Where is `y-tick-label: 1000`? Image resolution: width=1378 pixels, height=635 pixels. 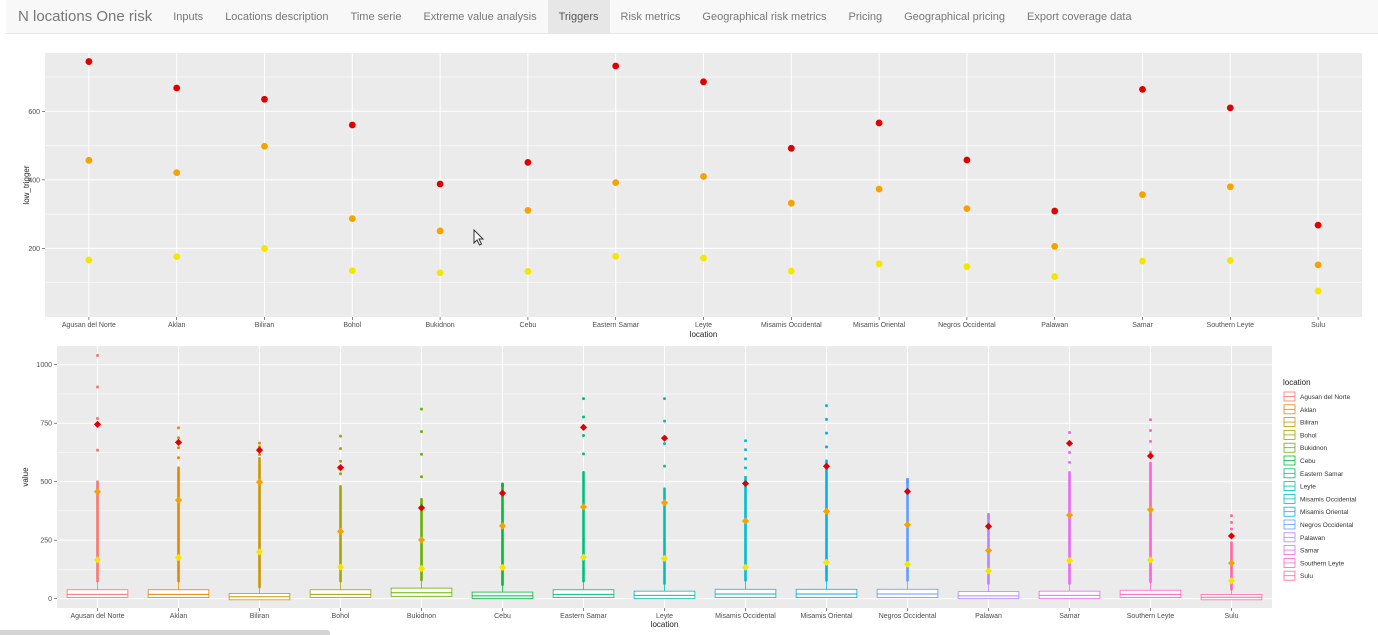 y-tick-label: 1000 is located at coordinates (44, 365).